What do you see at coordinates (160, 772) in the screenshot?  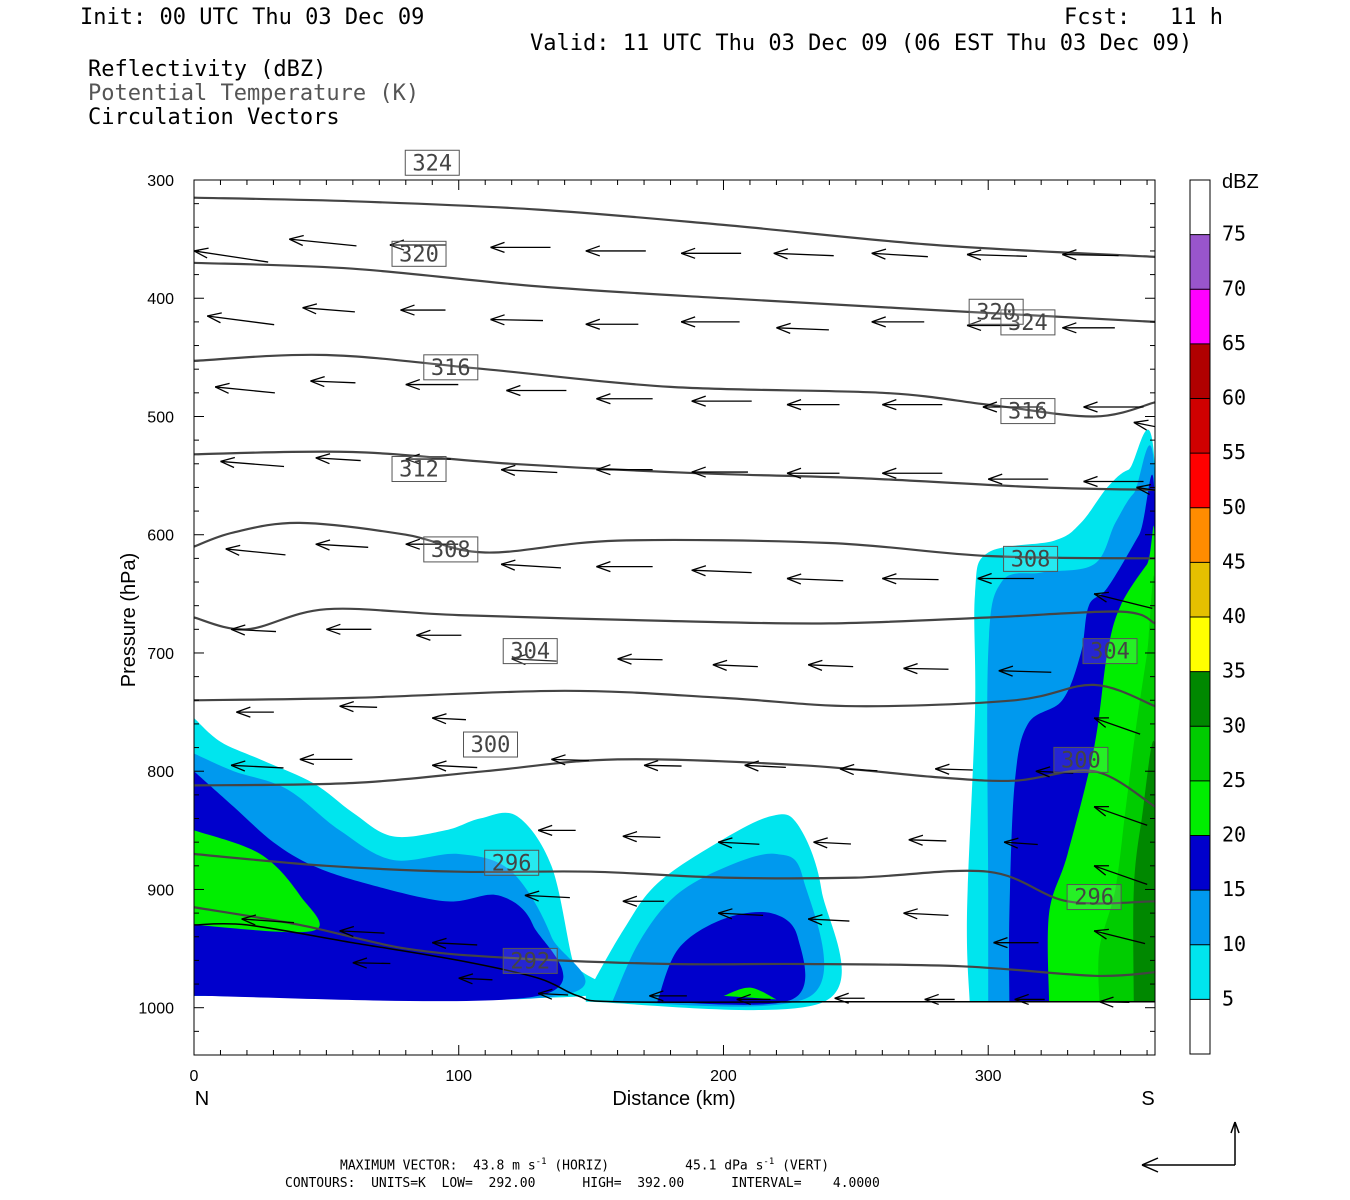 I see `y-tick-label: 800` at bounding box center [160, 772].